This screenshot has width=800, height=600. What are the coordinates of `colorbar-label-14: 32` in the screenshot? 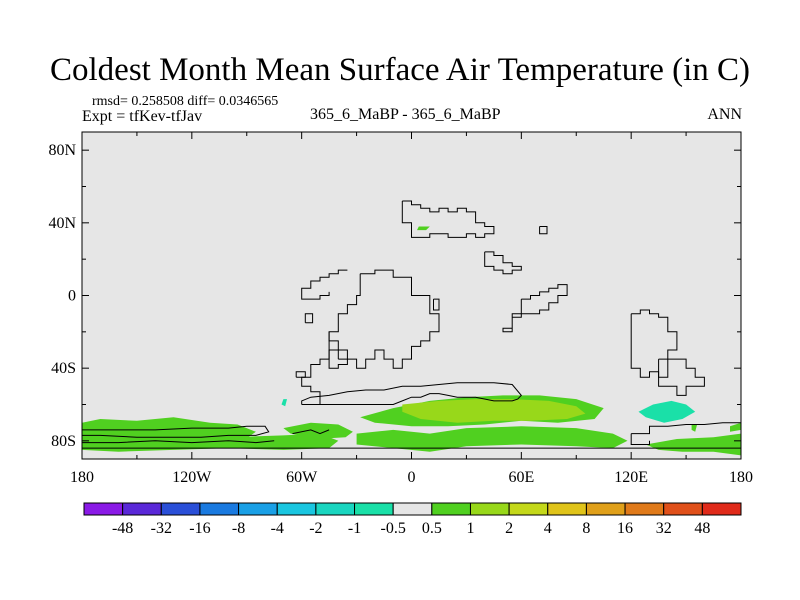 It's located at (664, 528).